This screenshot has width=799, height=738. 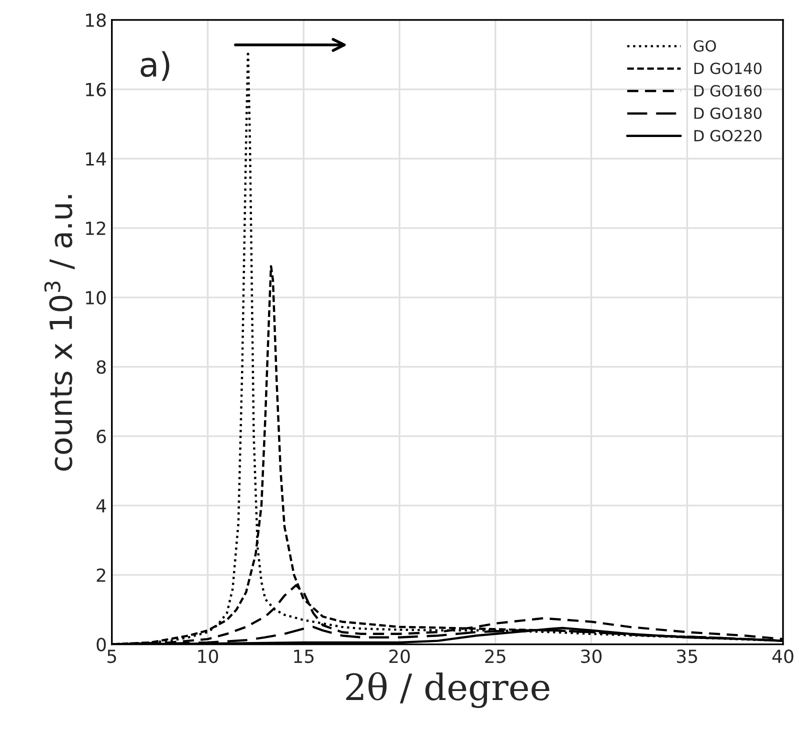 I want to click on legend-label: GO, so click(x=705, y=46).